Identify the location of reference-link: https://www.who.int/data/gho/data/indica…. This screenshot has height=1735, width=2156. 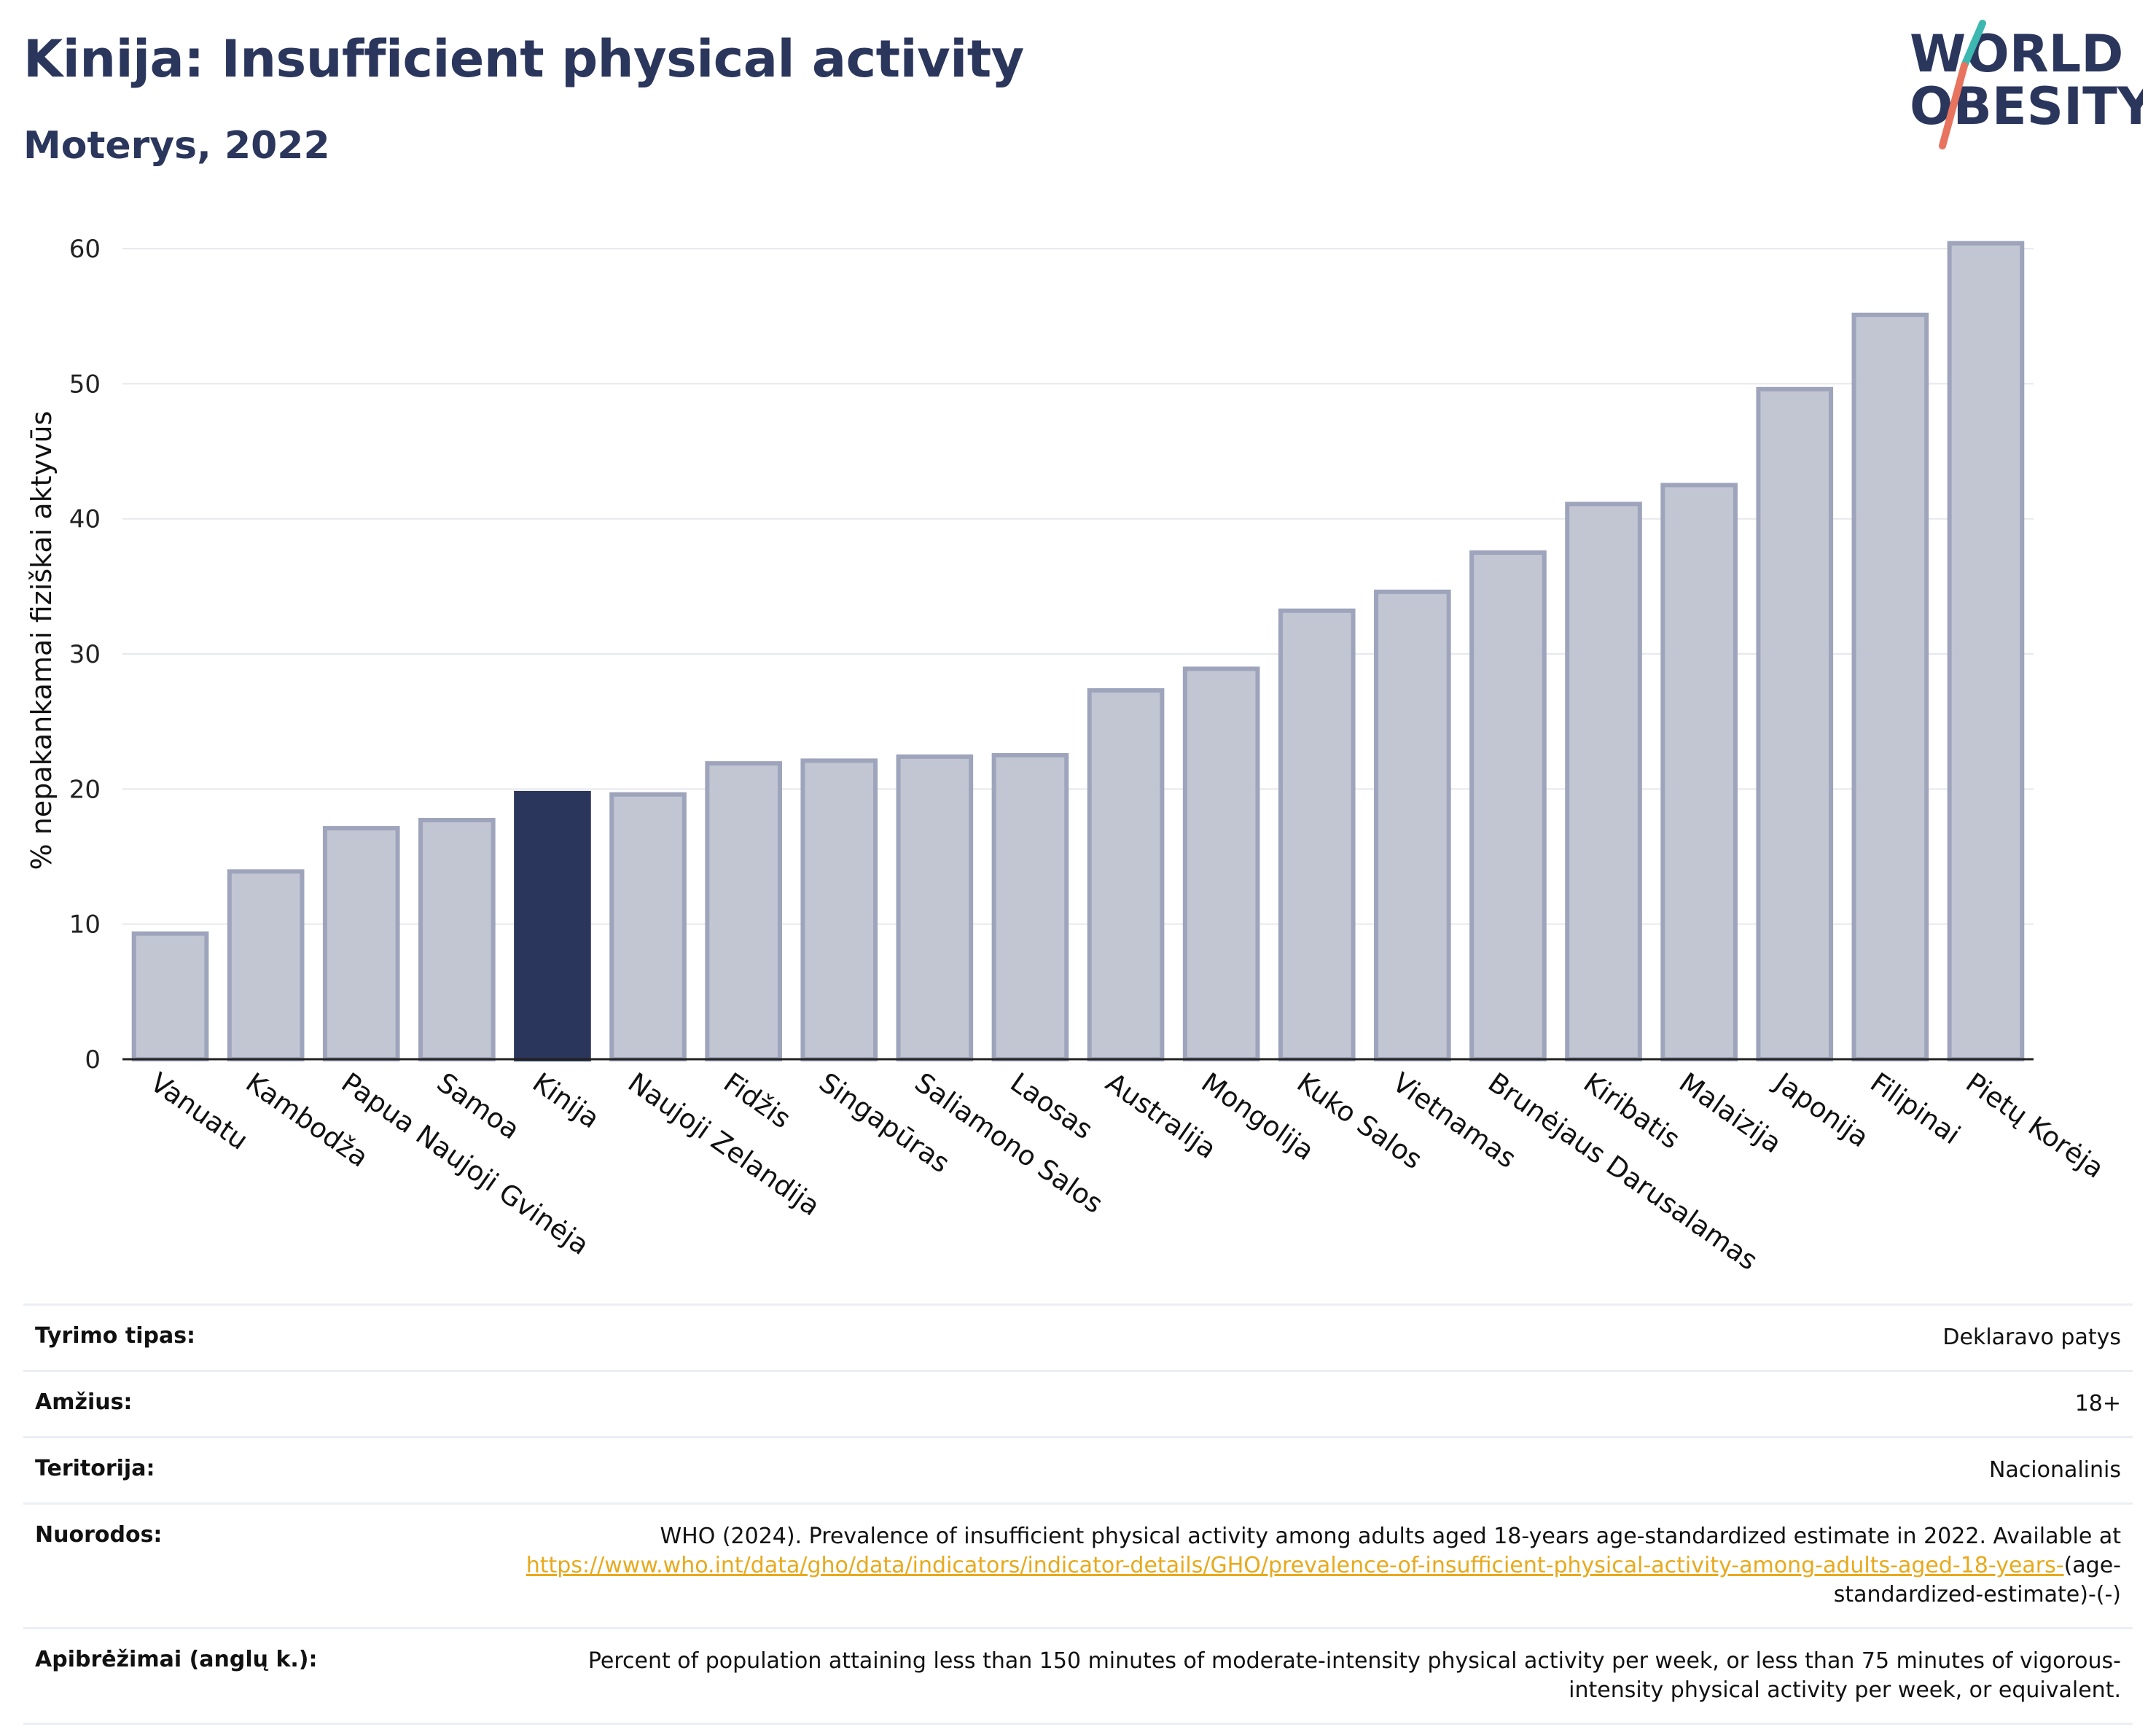
(1295, 1565).